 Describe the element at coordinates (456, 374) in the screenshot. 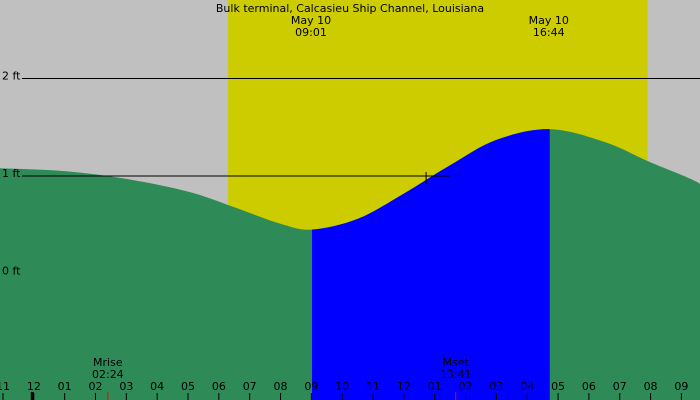

I see `moon-event-time: 13:41` at that location.